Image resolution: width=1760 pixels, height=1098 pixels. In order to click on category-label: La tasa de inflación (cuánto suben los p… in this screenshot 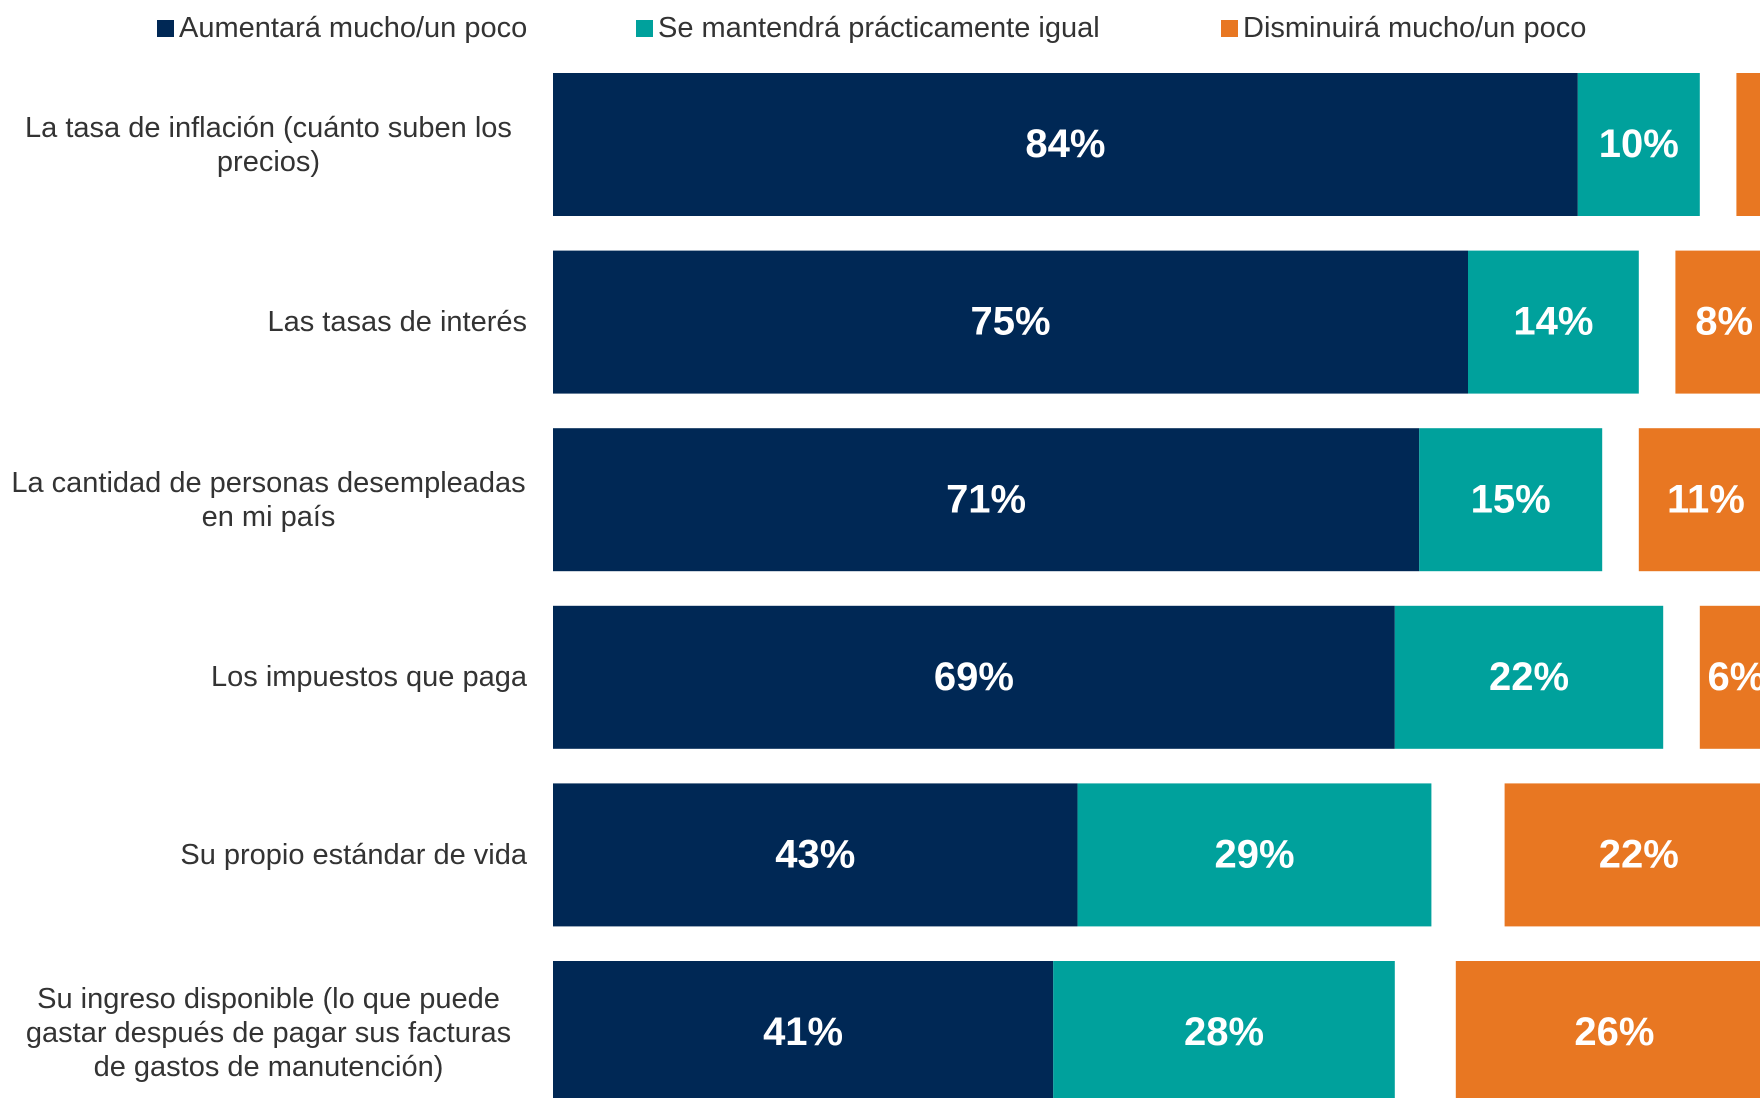, I will do `click(268, 144)`.